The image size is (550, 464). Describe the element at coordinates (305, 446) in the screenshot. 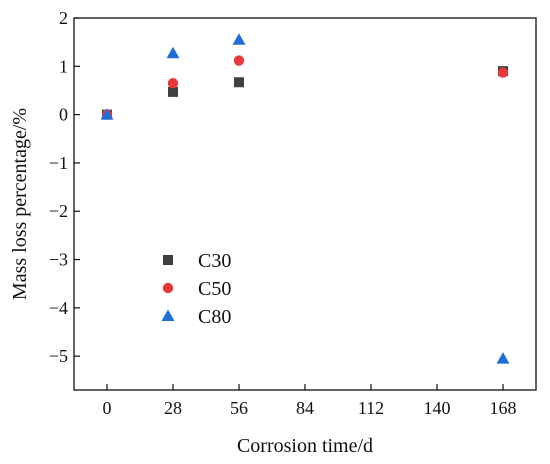

I see `x-axis-title: Corrosion time/d` at that location.